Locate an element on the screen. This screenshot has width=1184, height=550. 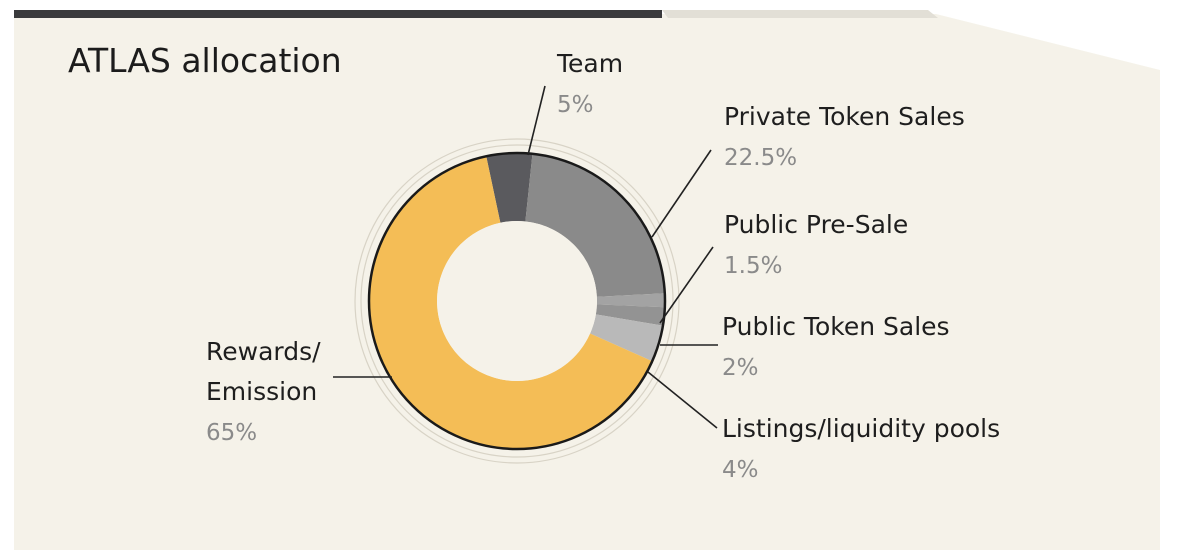
slice-value-rewards-emission: 65% is located at coordinates (231, 433).